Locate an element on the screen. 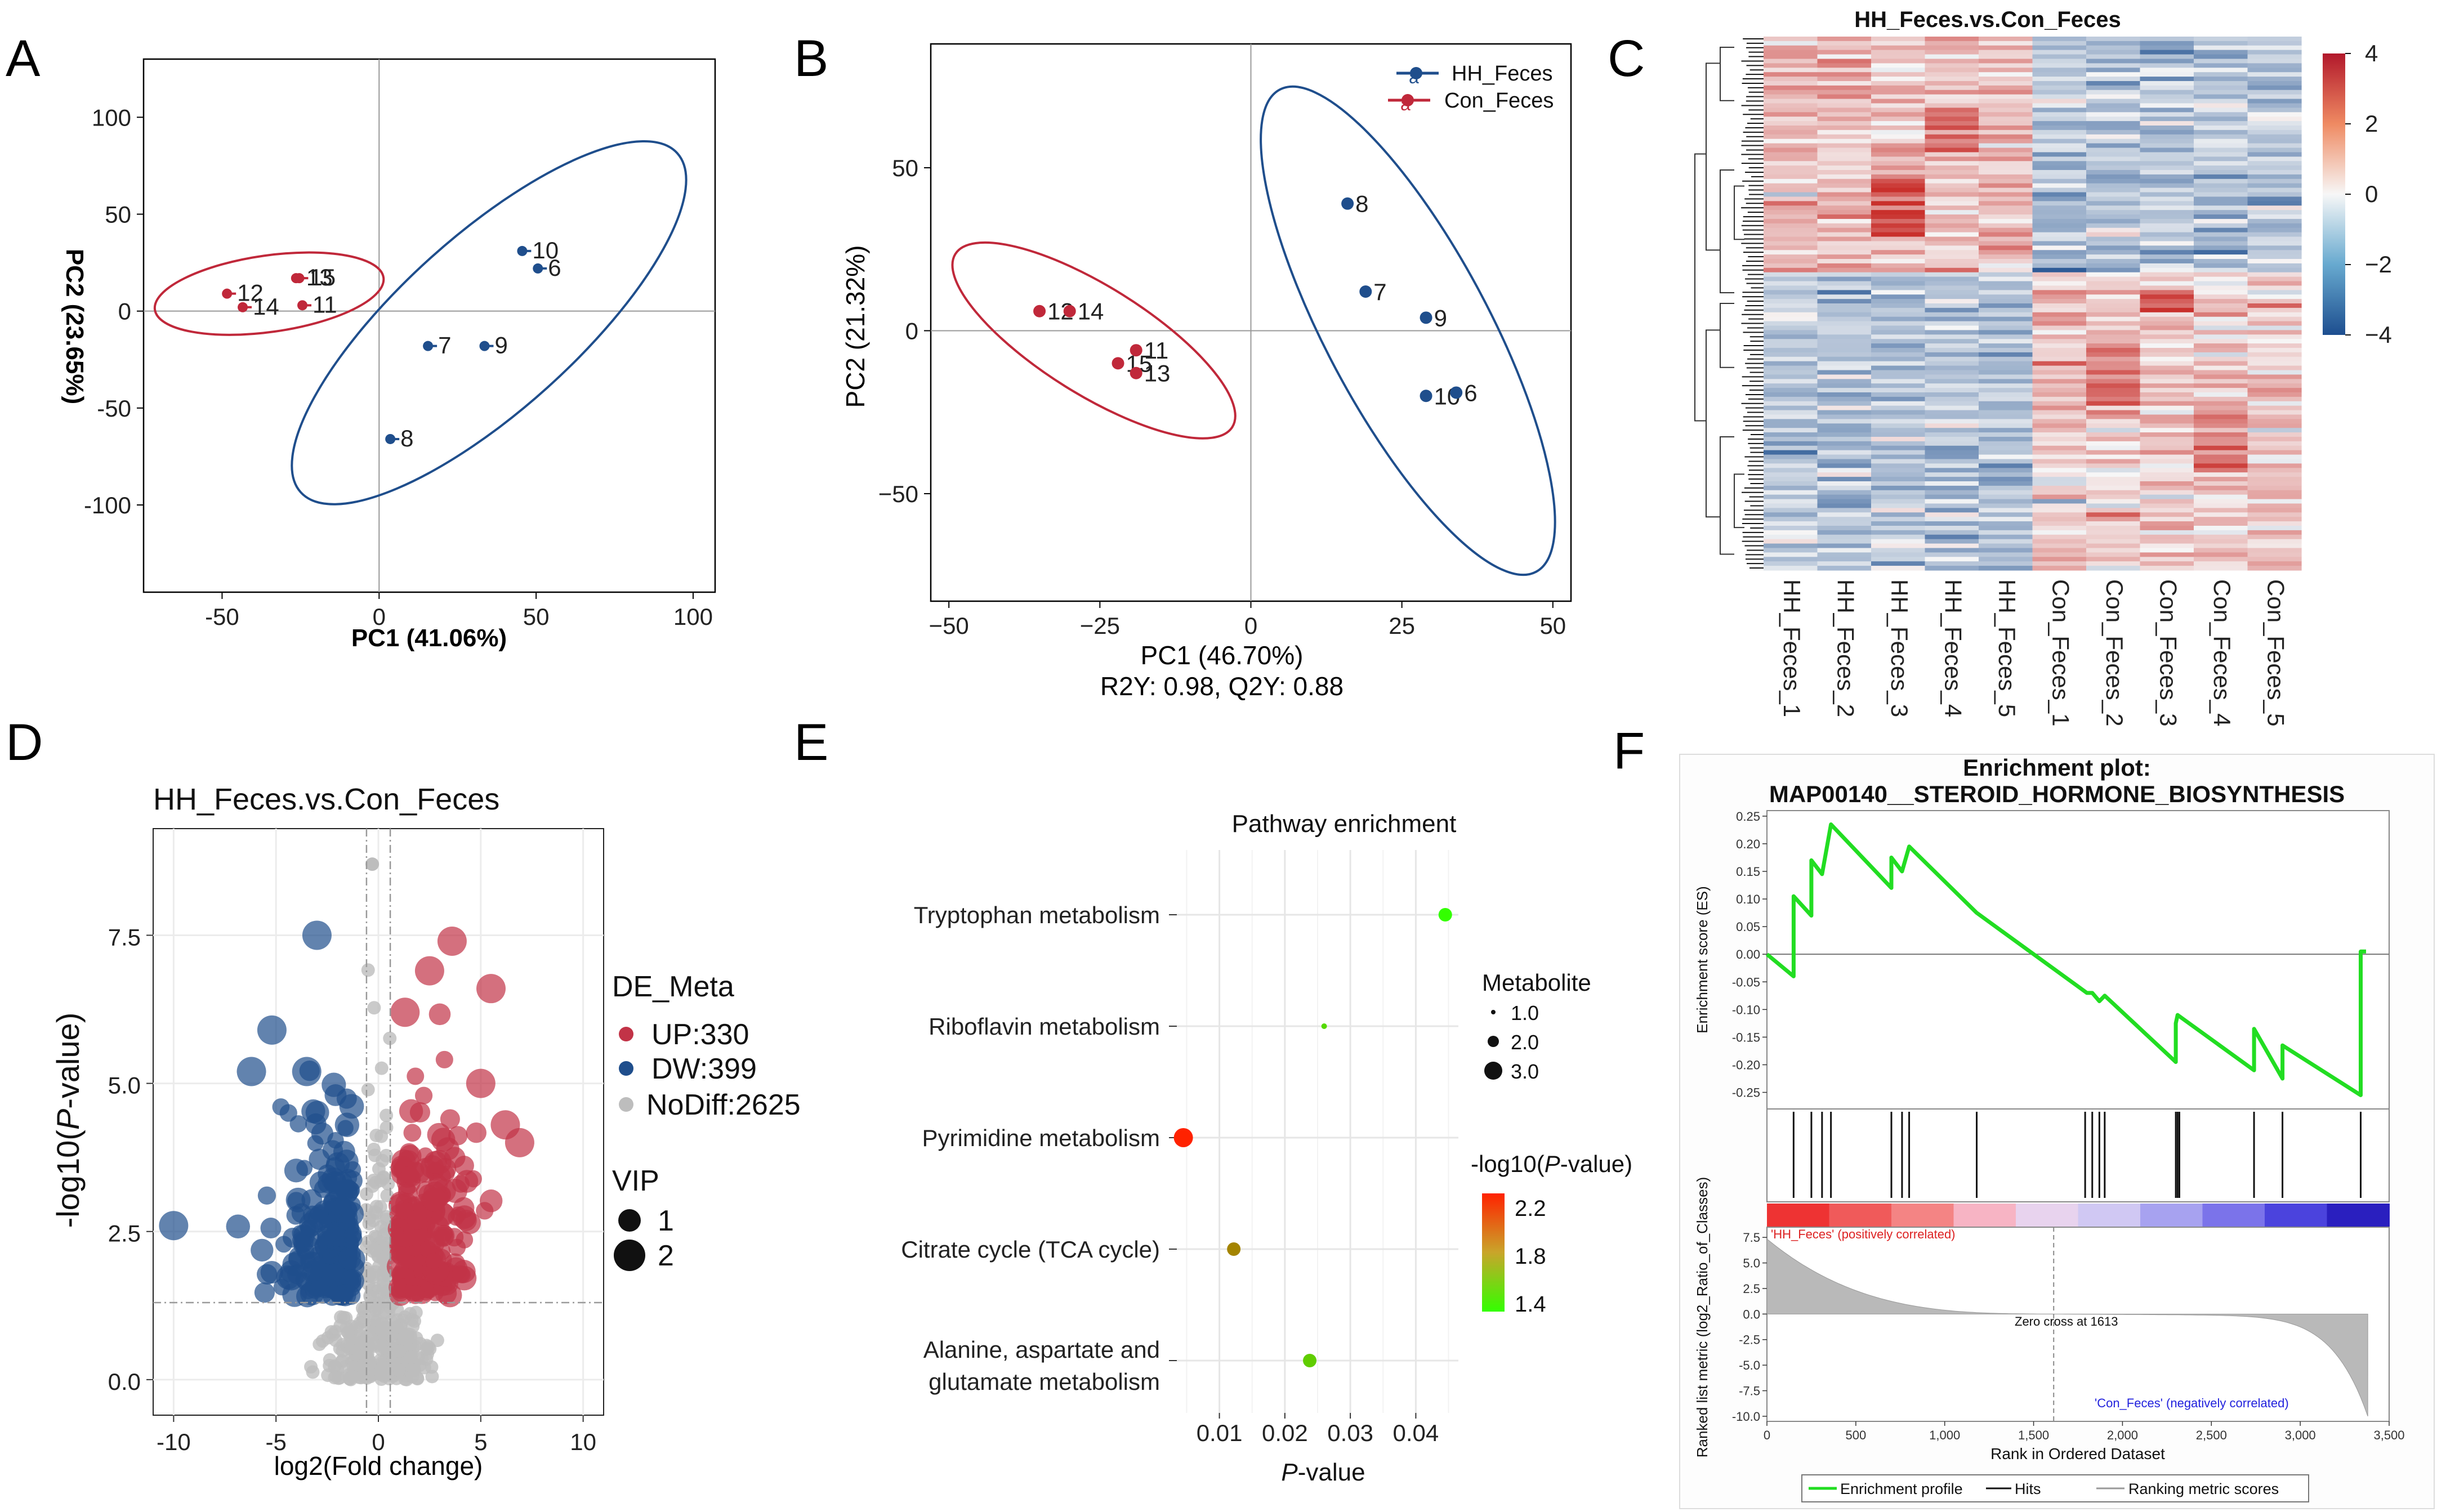  x-tick-label: 50 is located at coordinates (1553, 625).